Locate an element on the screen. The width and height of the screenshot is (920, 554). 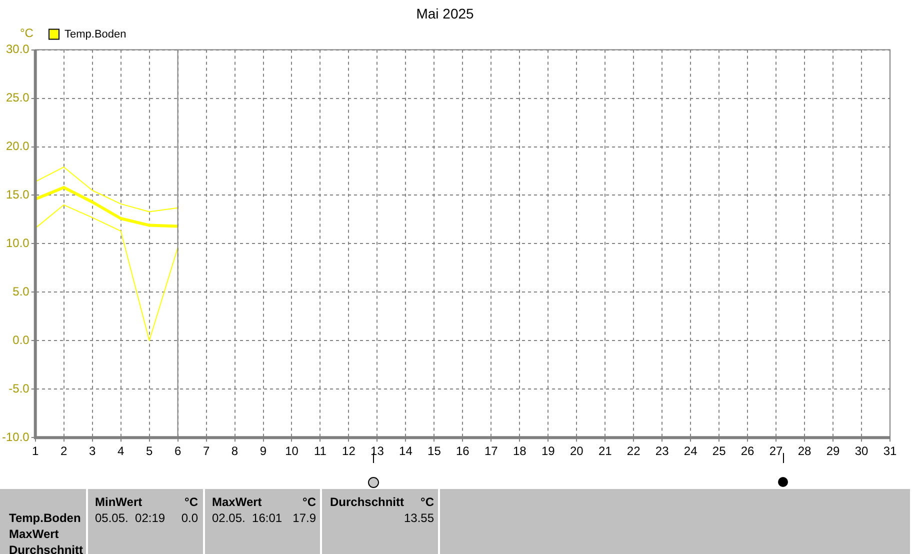
x-tick-label: 28 is located at coordinates (805, 451).